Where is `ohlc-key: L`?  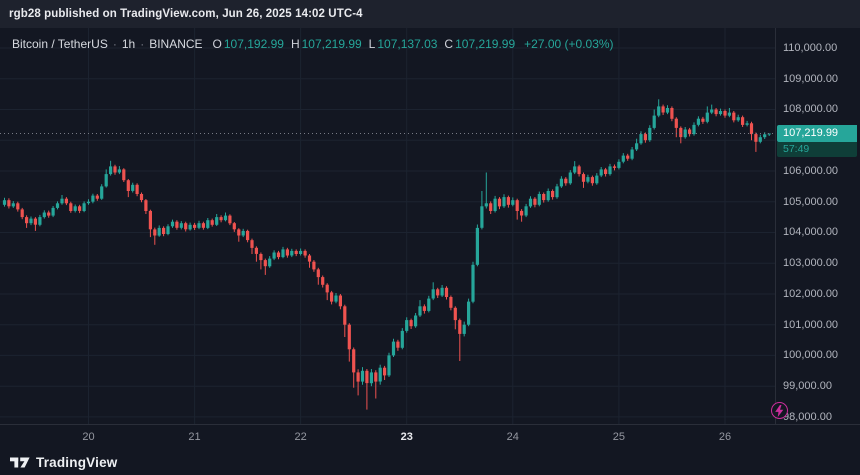 ohlc-key: L is located at coordinates (372, 44).